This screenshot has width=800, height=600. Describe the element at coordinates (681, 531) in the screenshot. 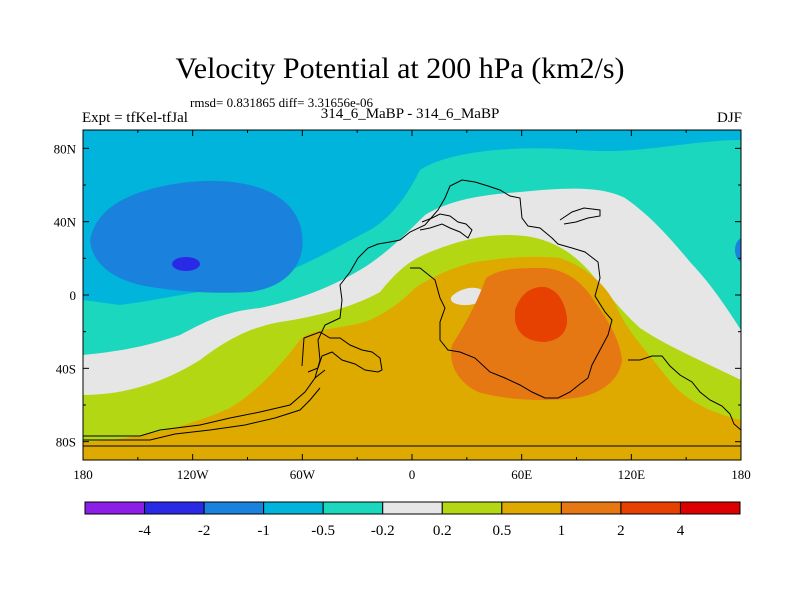

I see `colorbar-label: 4` at that location.